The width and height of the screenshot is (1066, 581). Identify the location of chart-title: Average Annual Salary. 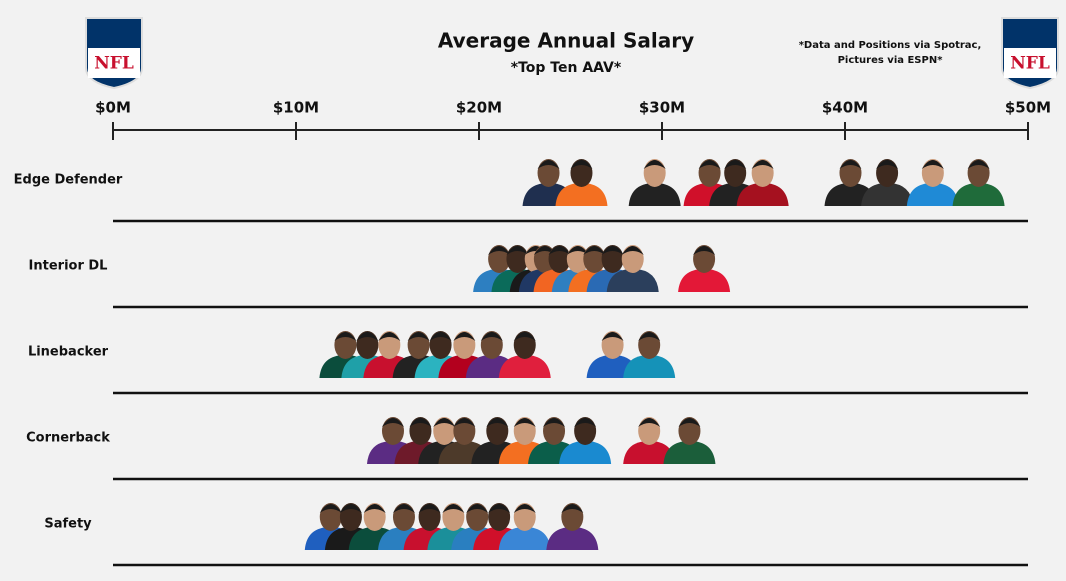
(566, 41).